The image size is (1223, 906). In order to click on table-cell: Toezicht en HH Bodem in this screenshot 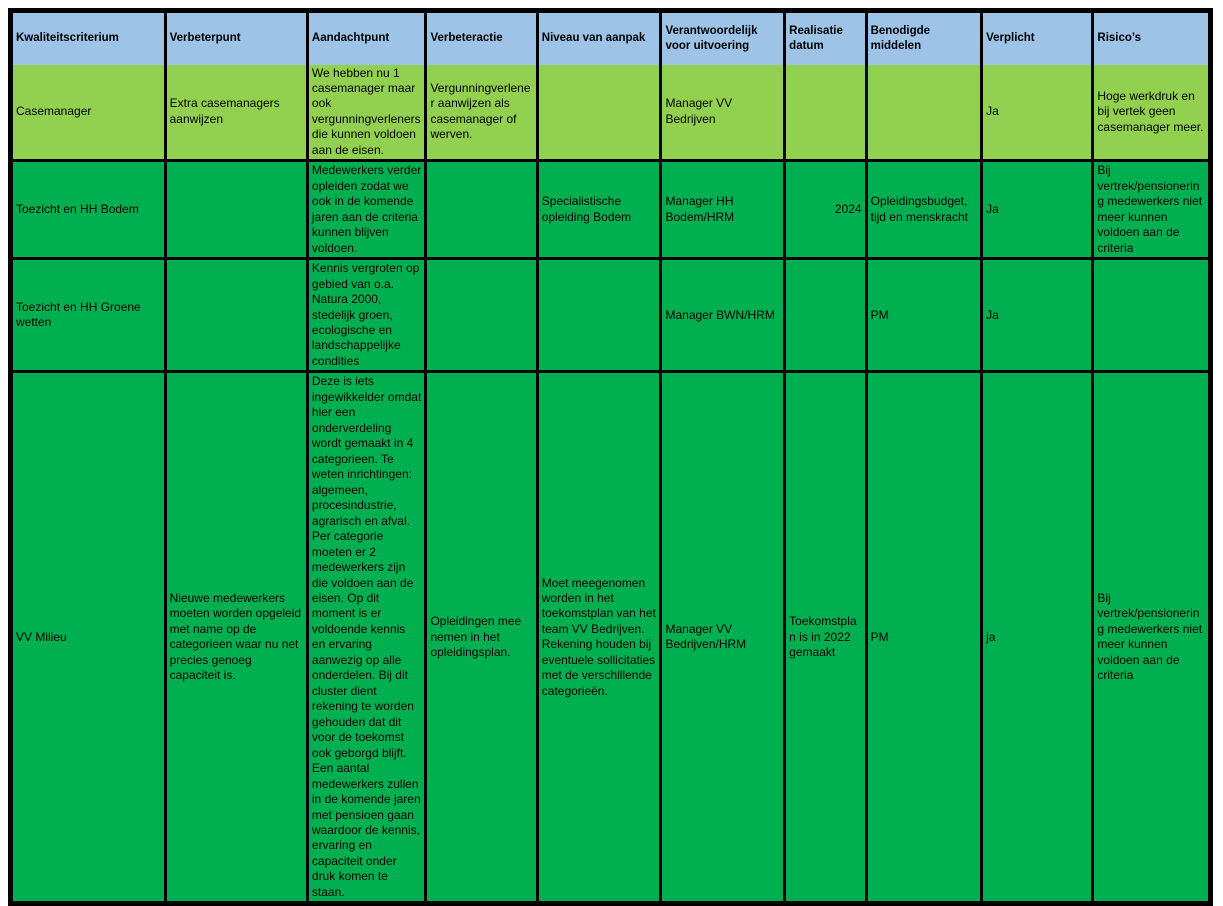, I will do `click(88, 210)`.